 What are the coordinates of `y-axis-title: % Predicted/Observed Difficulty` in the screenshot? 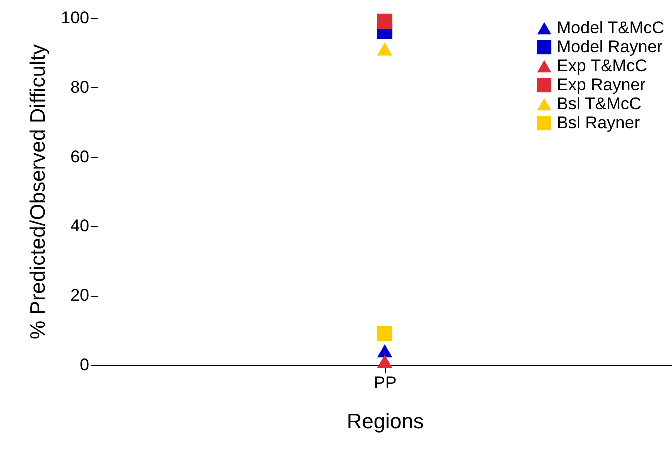 It's located at (38, 192).